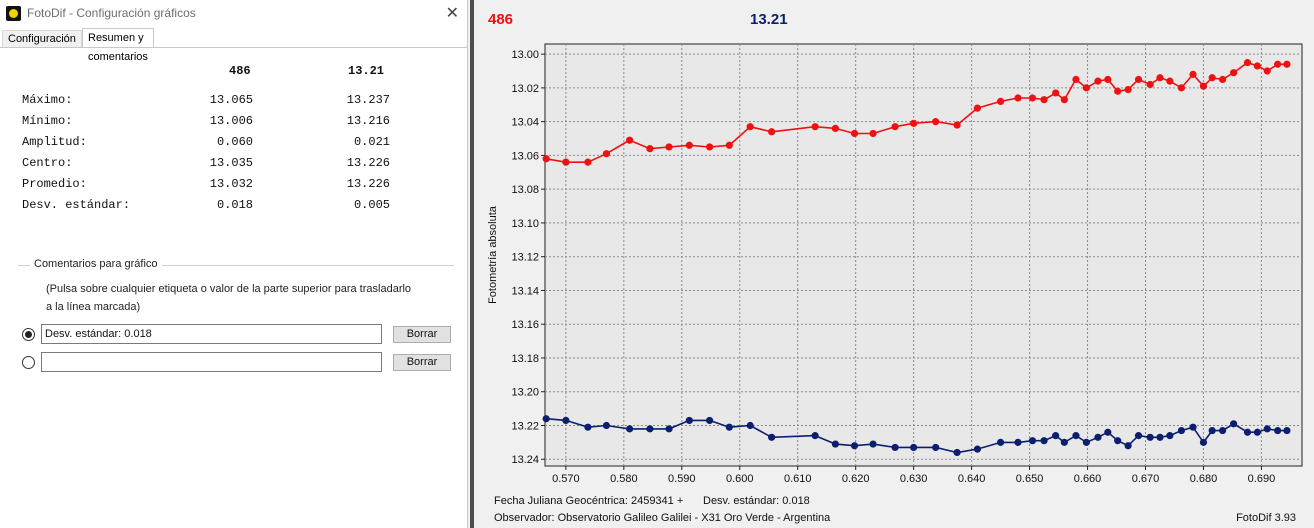  What do you see at coordinates (624, 479) in the screenshot?
I see `x-tick-label: 0.580` at bounding box center [624, 479].